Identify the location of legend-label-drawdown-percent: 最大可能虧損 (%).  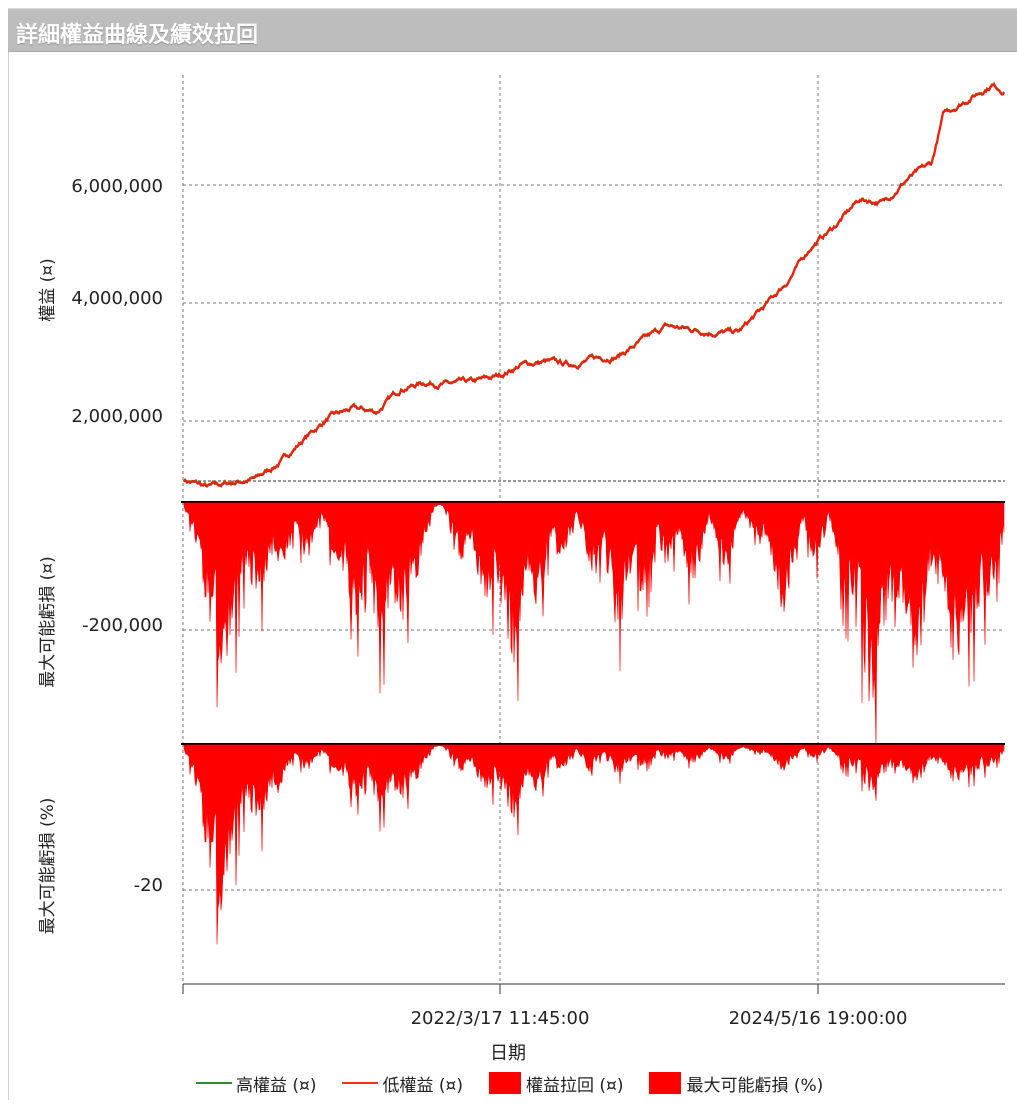
(755, 1085).